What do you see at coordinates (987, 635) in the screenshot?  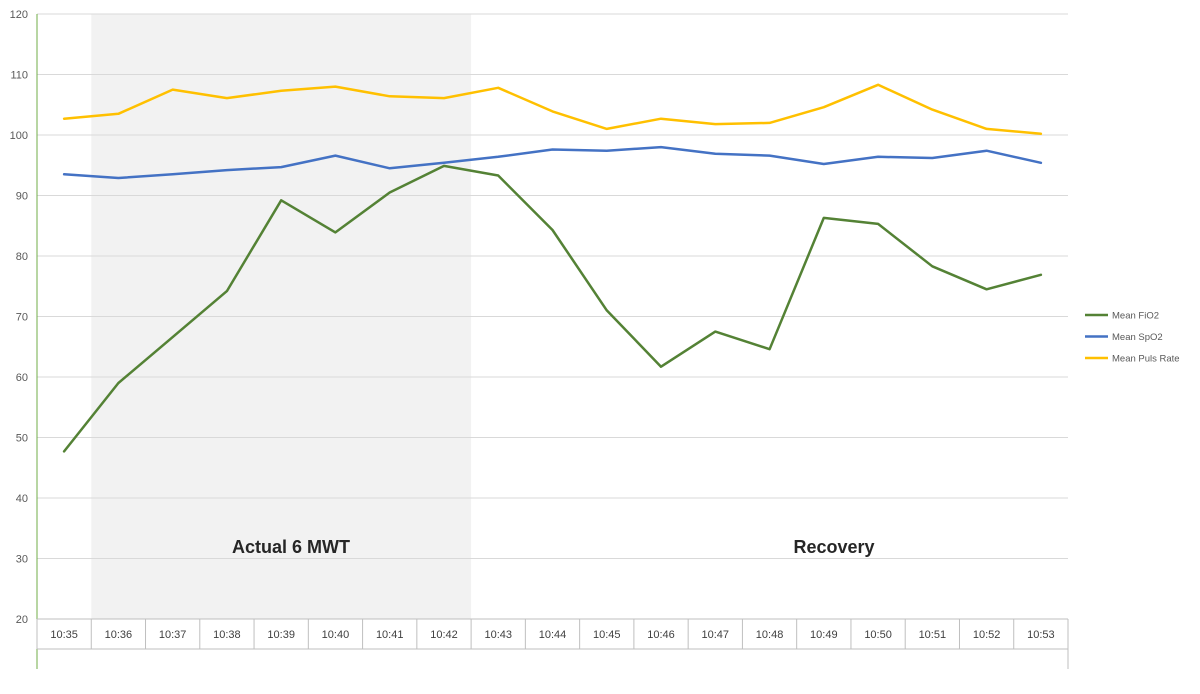 I see `x-tick-label: 10:52` at bounding box center [987, 635].